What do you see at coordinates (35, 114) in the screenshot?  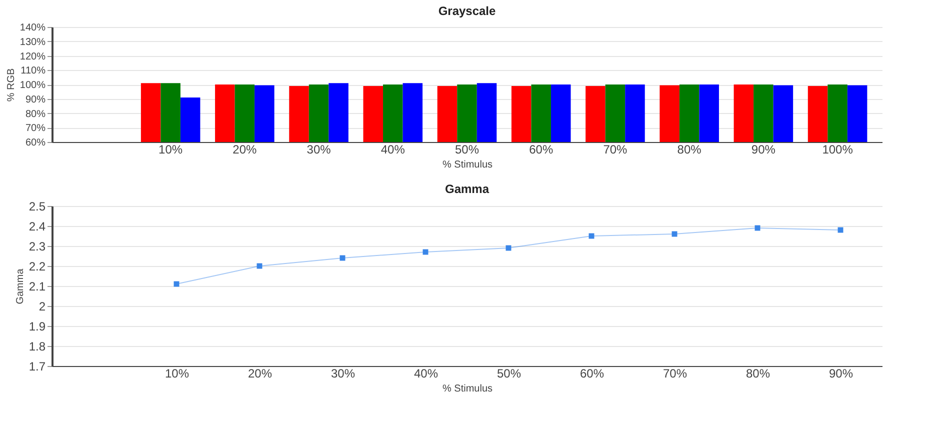 I see `y-tick-label: 80%` at bounding box center [35, 114].